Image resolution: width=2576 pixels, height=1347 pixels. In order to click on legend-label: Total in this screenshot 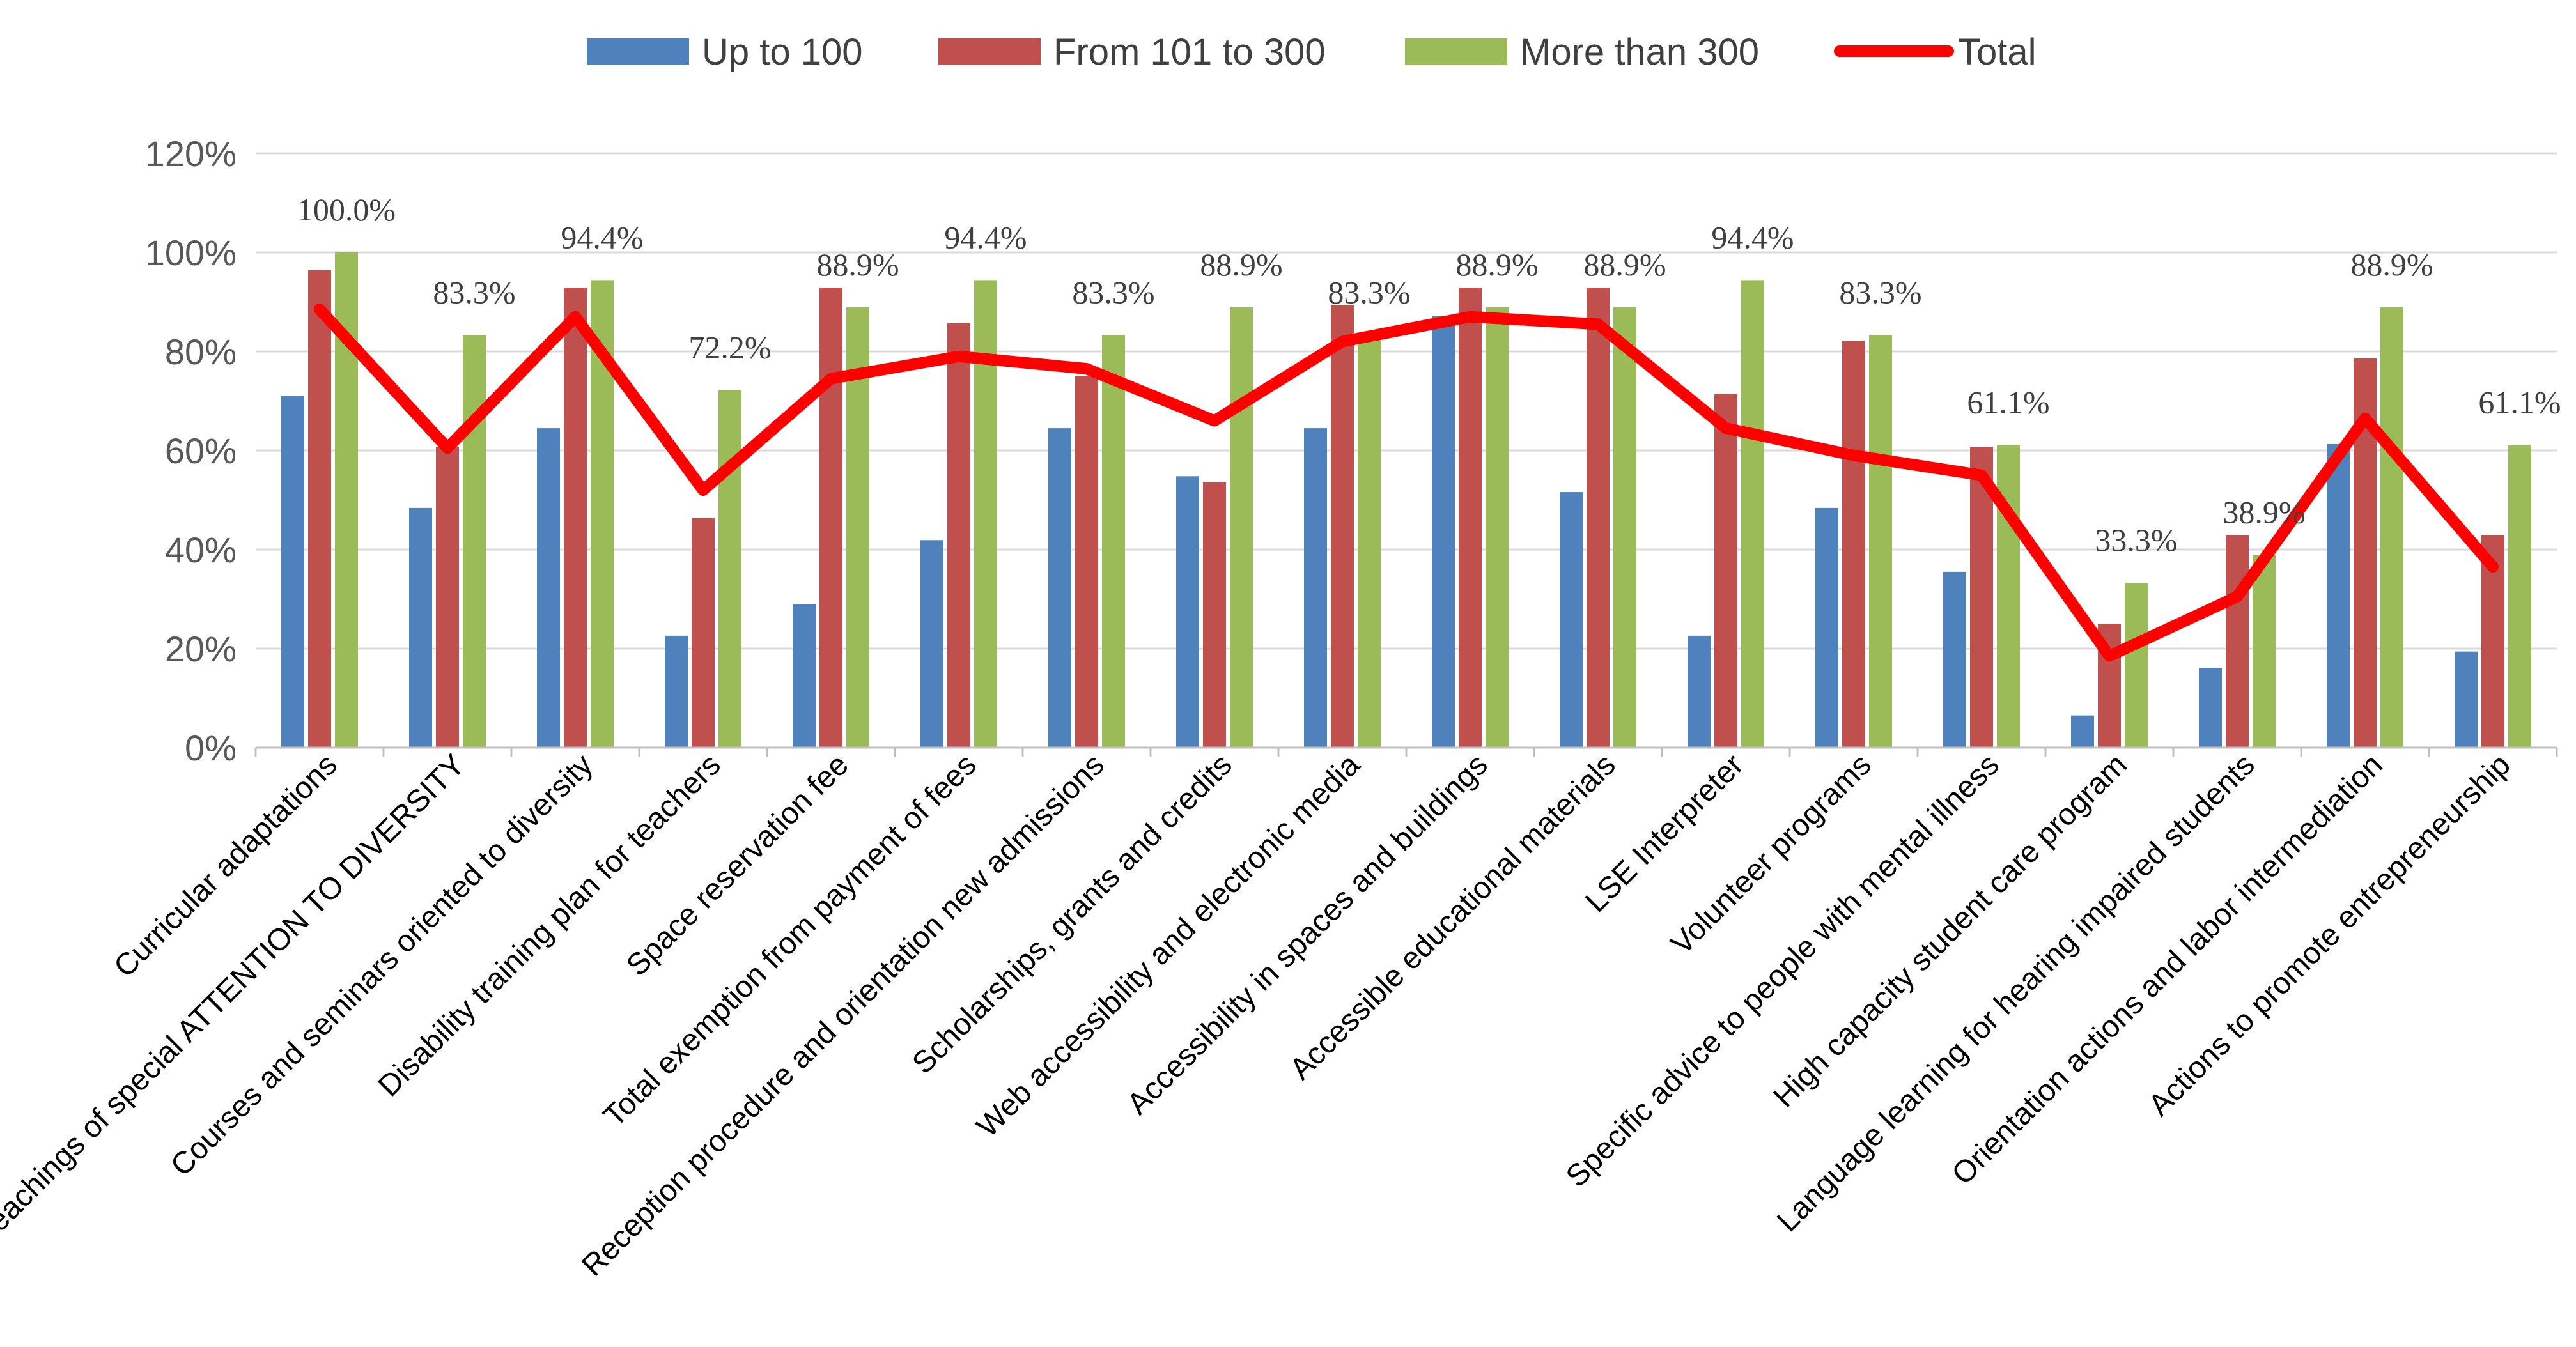, I will do `click(1997, 52)`.